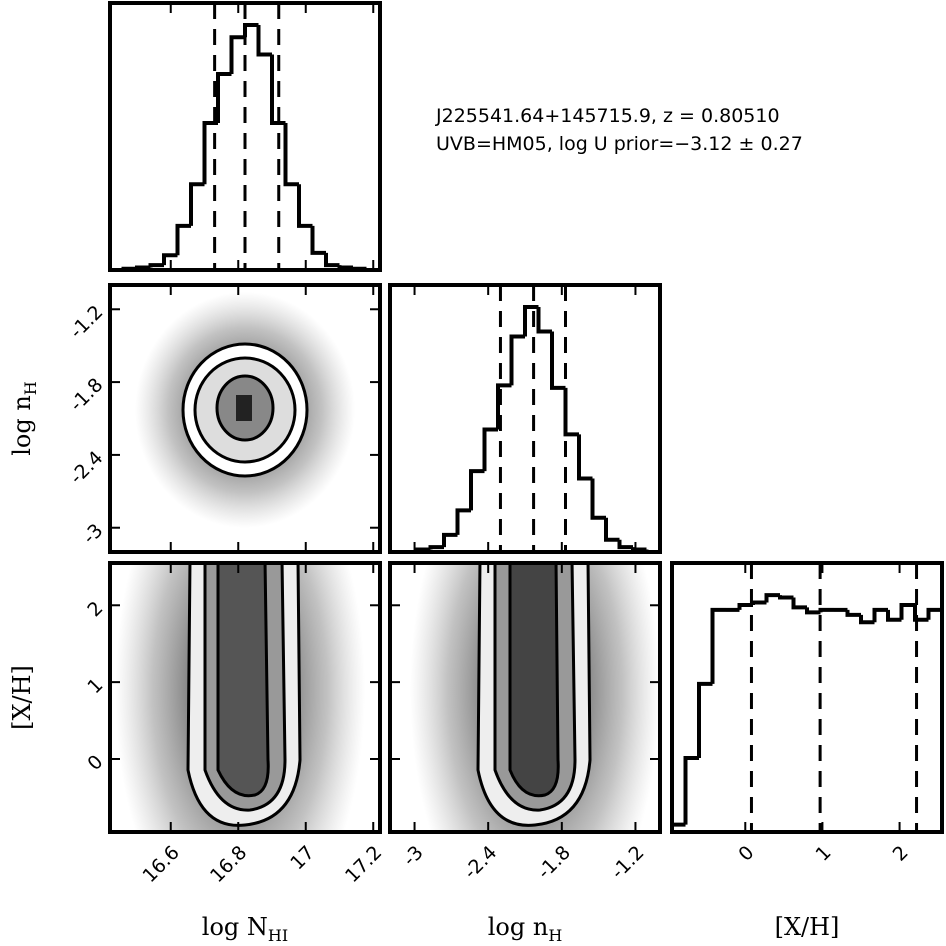 The image size is (946, 946). Describe the element at coordinates (228, 864) in the screenshot. I see `x-tick-label: 16.8` at that location.